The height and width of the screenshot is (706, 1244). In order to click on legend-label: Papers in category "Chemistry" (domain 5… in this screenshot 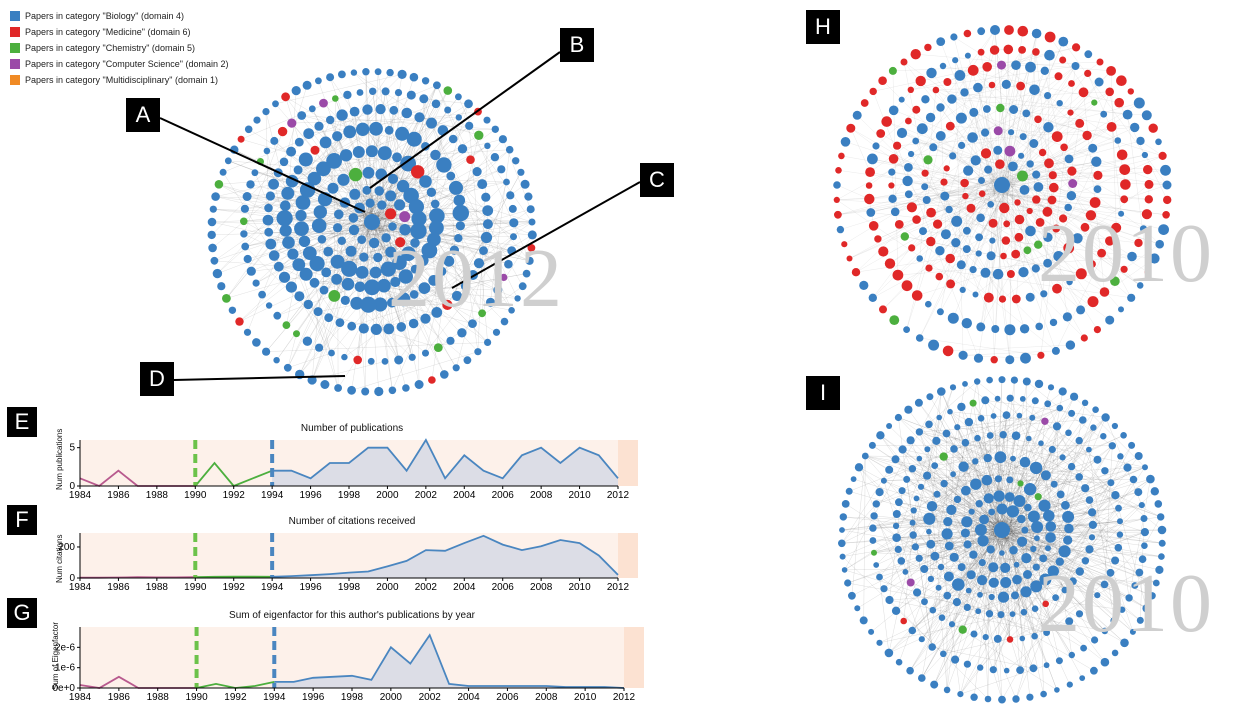, I will do `click(110, 48)`.